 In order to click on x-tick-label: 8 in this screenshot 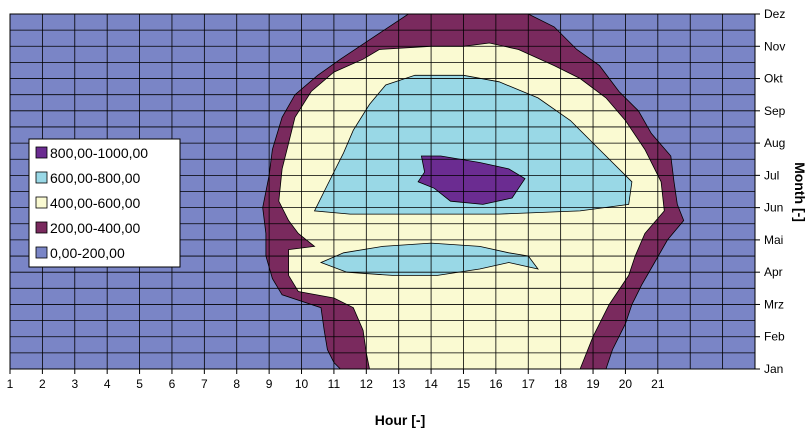, I will do `click(236, 384)`.